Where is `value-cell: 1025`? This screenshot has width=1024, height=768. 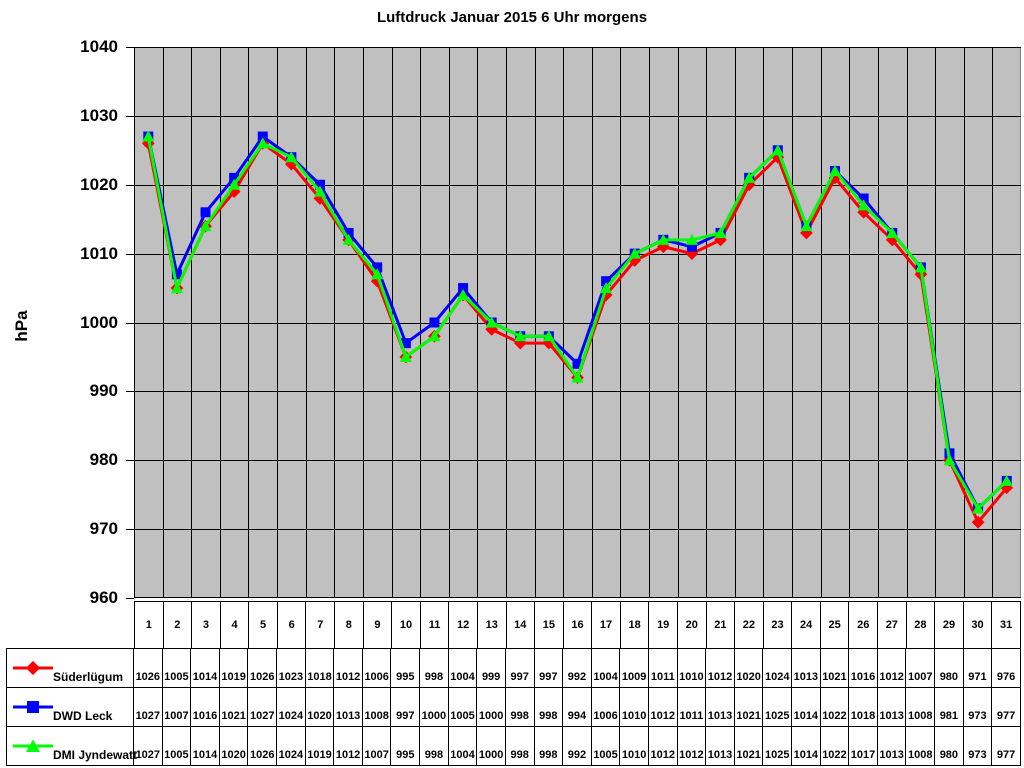 value-cell: 1025 is located at coordinates (778, 707).